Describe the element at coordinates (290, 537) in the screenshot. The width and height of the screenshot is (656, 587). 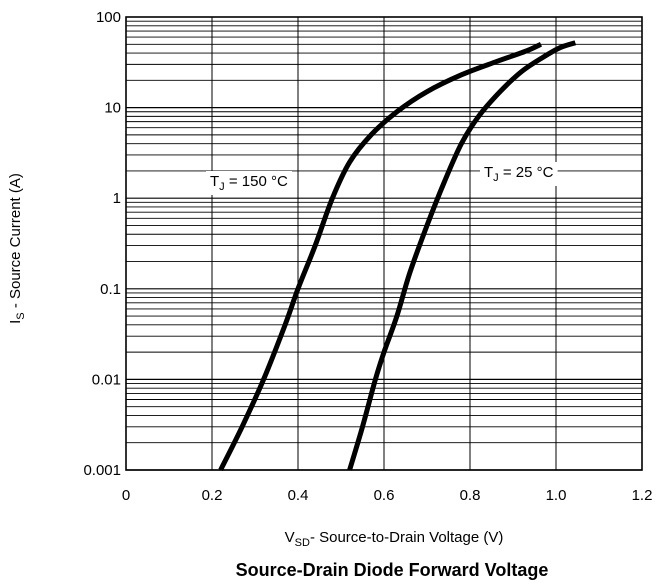
I see `x-axis-label-main: V` at that location.